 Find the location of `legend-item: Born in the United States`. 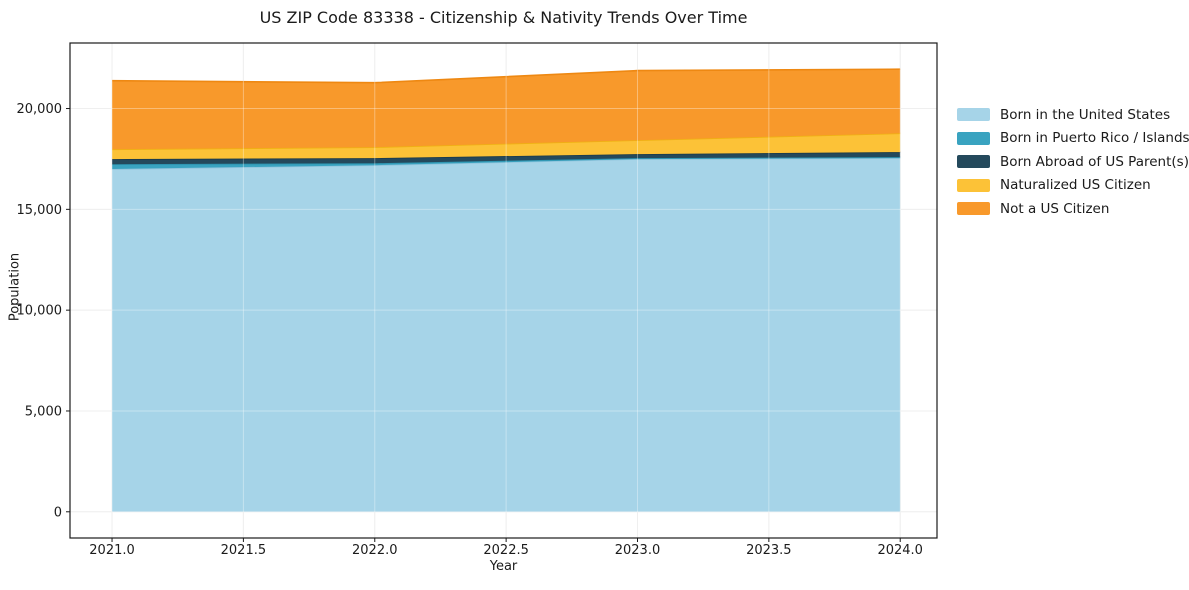

legend-item: Born in the United States is located at coordinates (1073, 115).